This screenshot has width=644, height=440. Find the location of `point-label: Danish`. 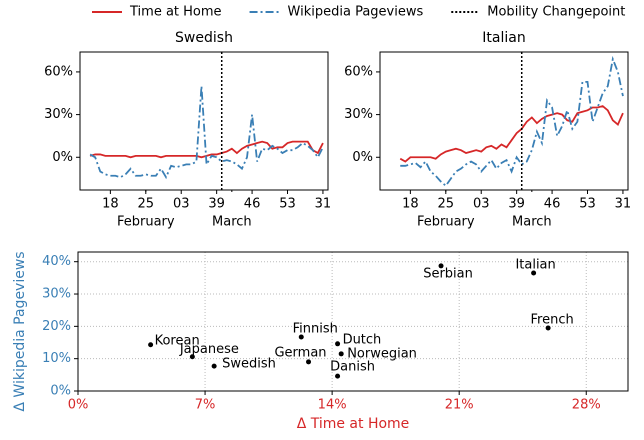

point-label: Danish is located at coordinates (352, 367).